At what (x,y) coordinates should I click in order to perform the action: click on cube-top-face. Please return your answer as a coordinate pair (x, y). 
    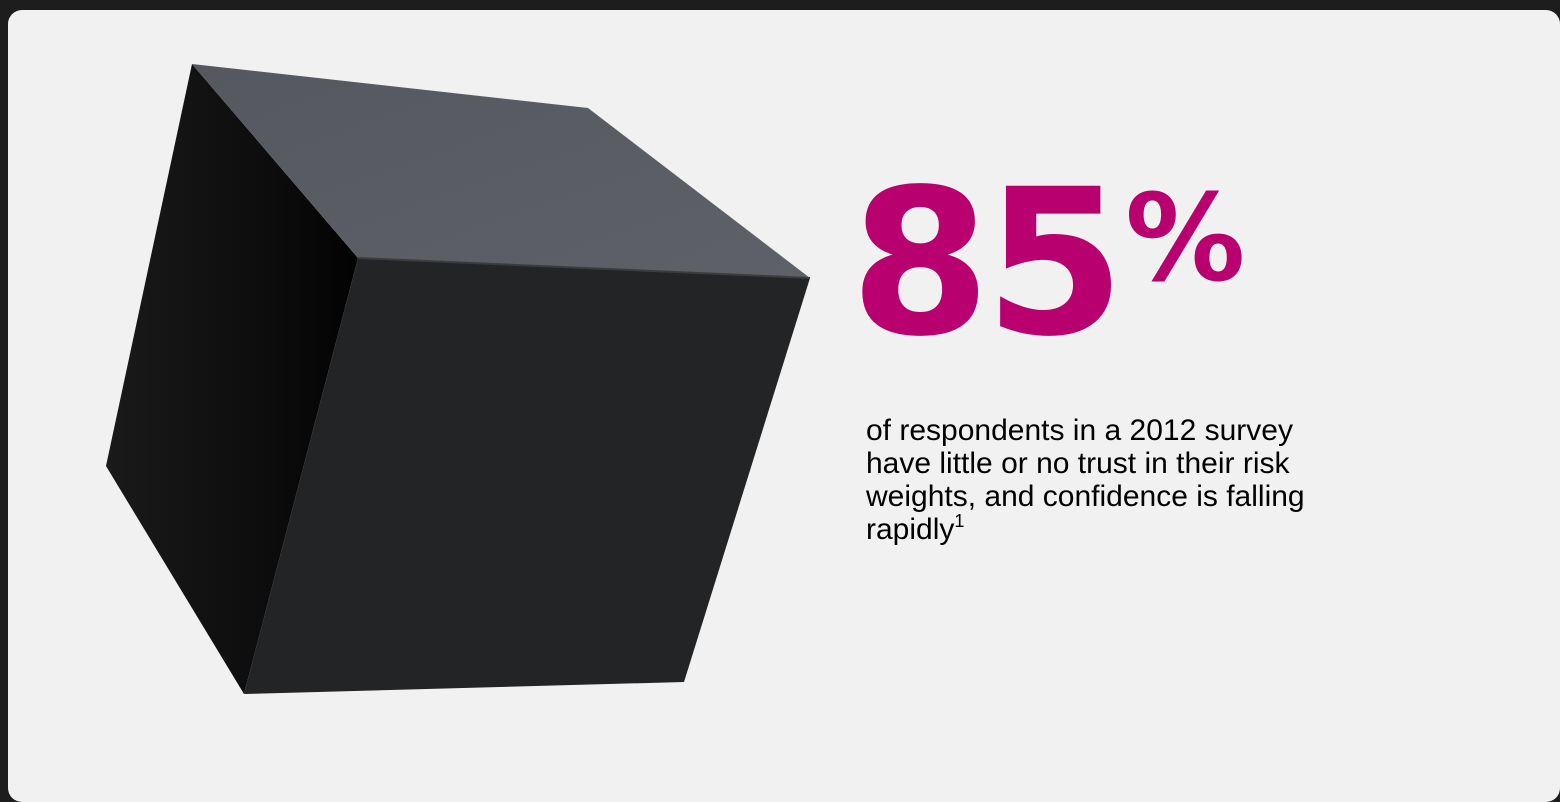
    Looking at the image, I should click on (501, 171).